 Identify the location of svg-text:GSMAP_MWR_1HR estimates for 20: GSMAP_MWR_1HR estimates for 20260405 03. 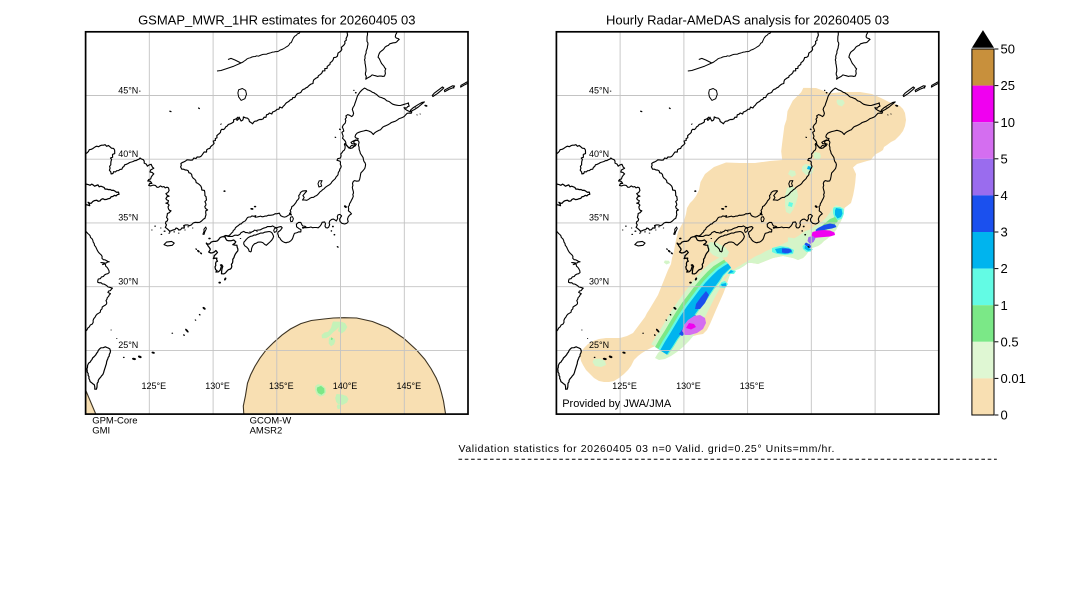
(276, 20).